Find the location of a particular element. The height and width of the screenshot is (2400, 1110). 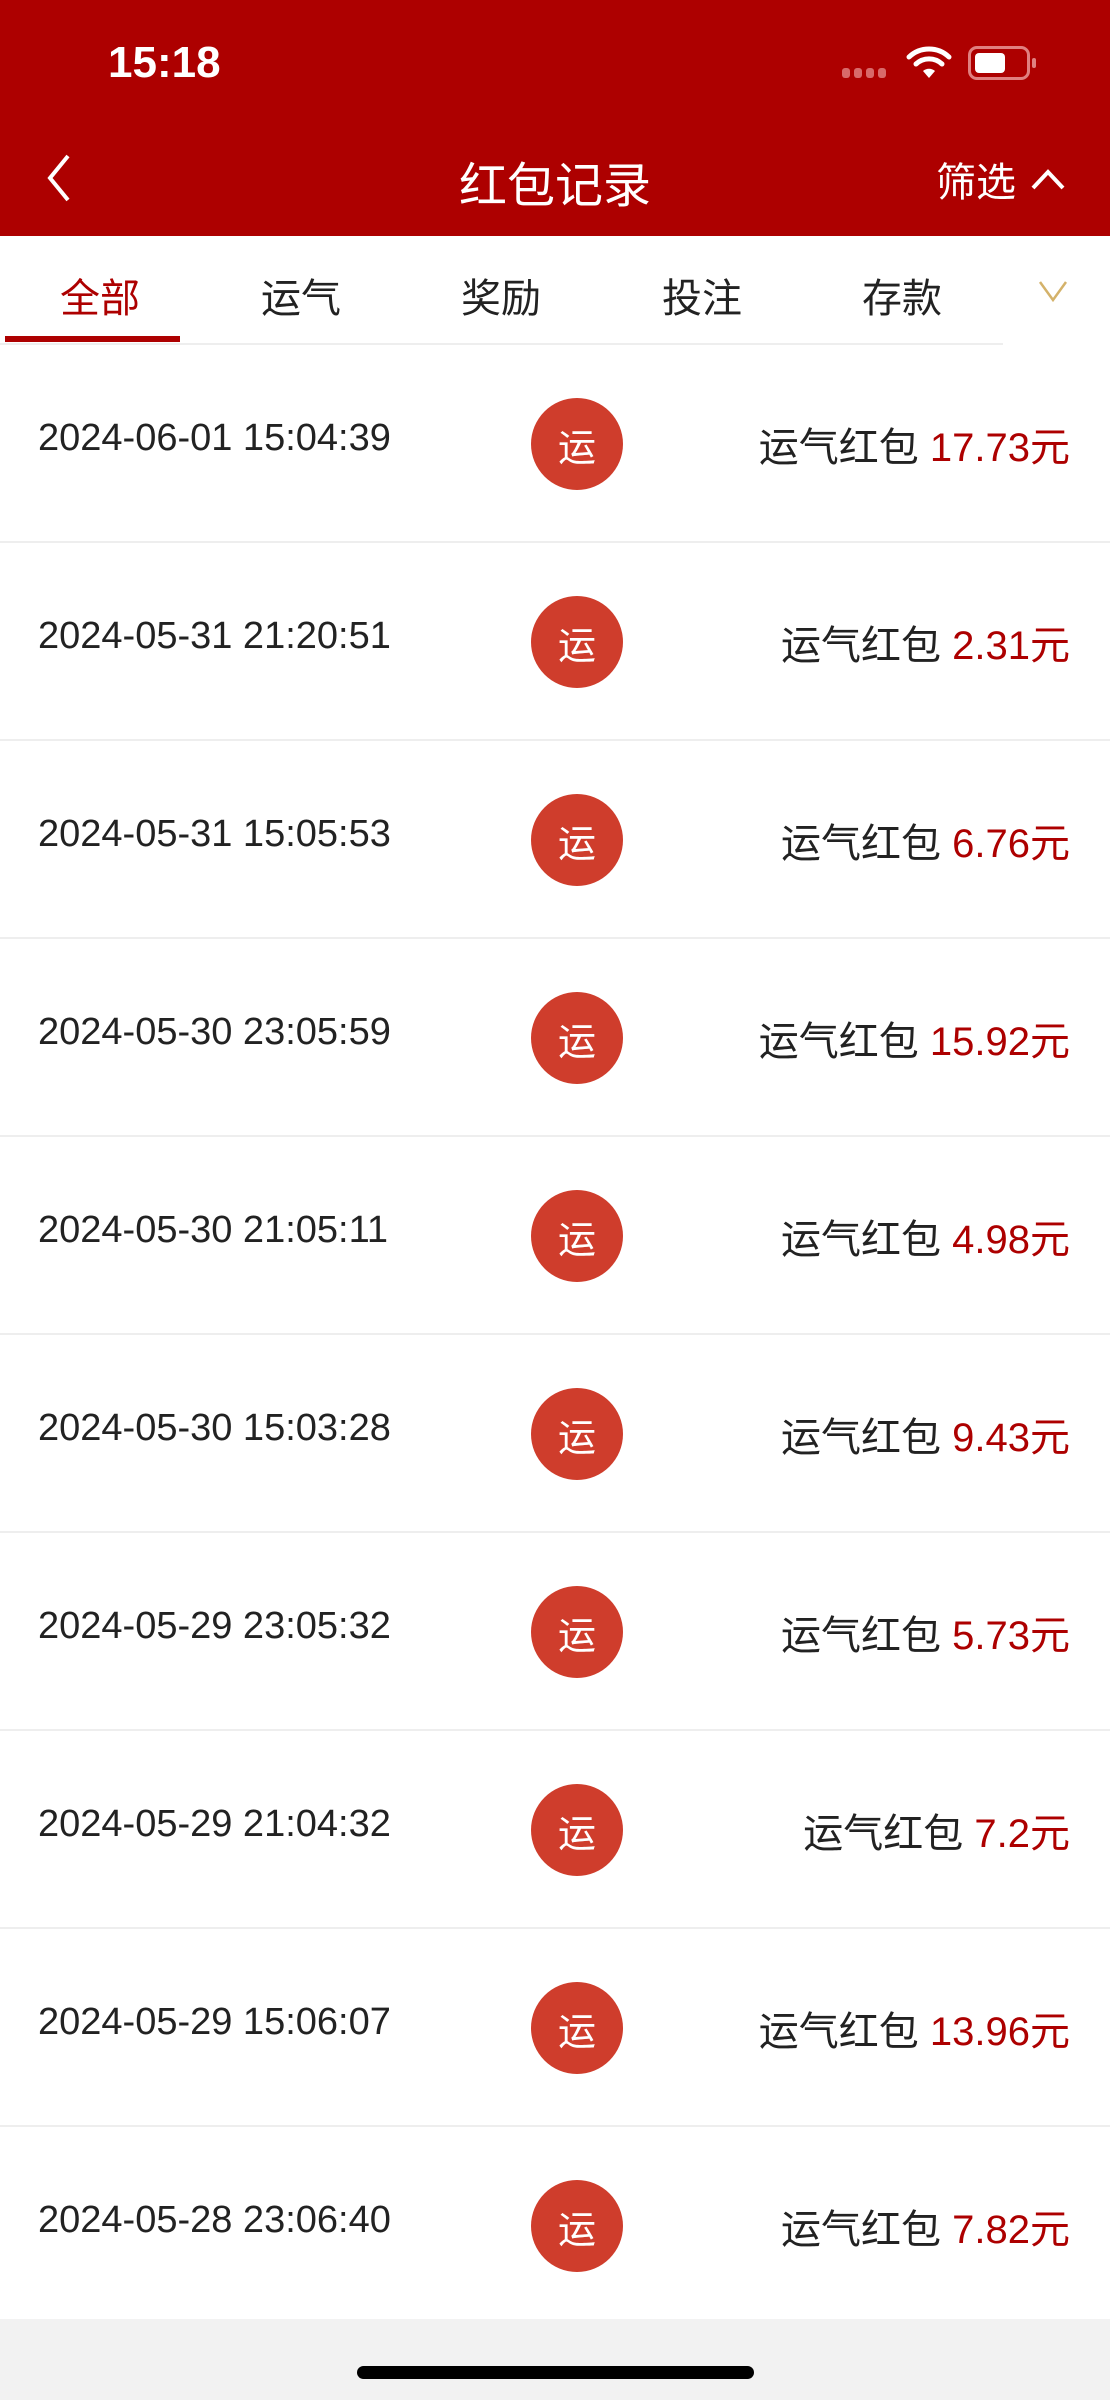

record-row: 2024-05-29 23:05:32 运 运气红包 5.73元 is located at coordinates (555, 1632).